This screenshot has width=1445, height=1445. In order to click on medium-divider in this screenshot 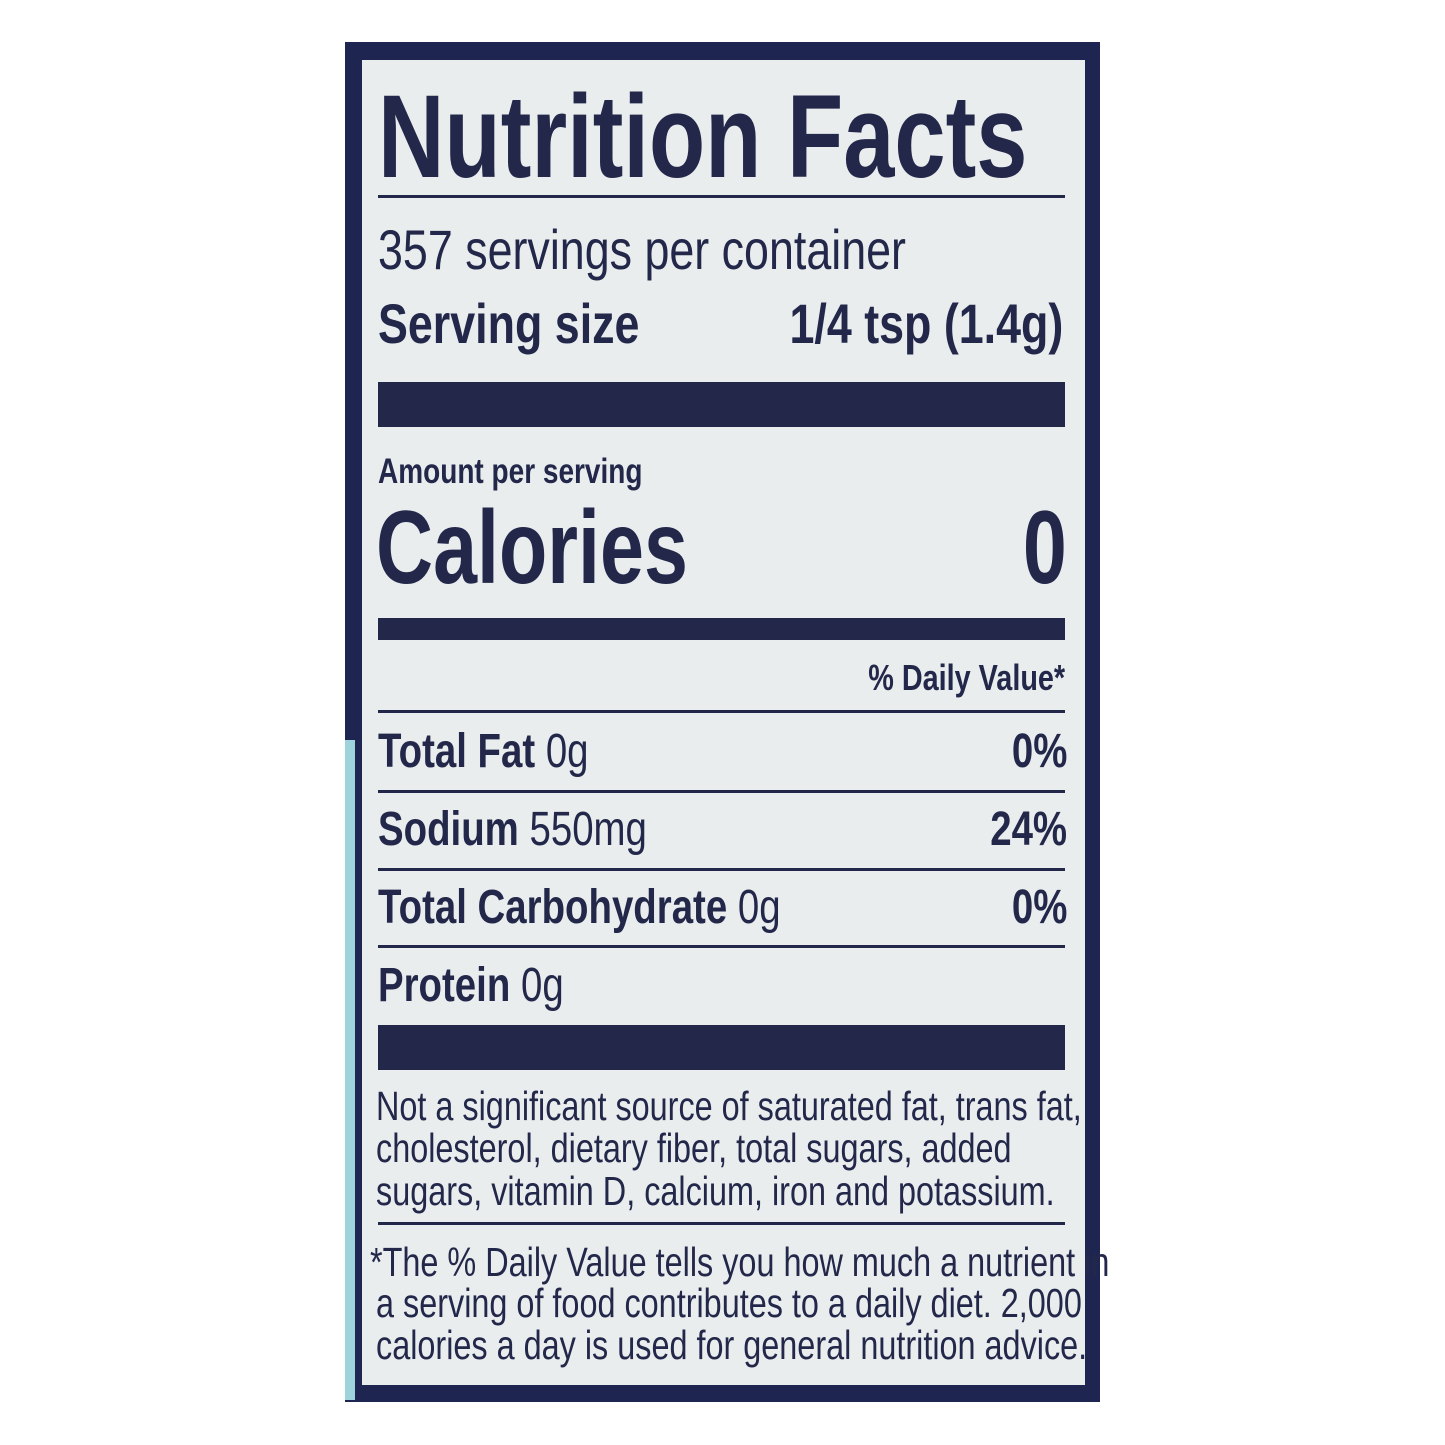, I will do `click(721, 629)`.